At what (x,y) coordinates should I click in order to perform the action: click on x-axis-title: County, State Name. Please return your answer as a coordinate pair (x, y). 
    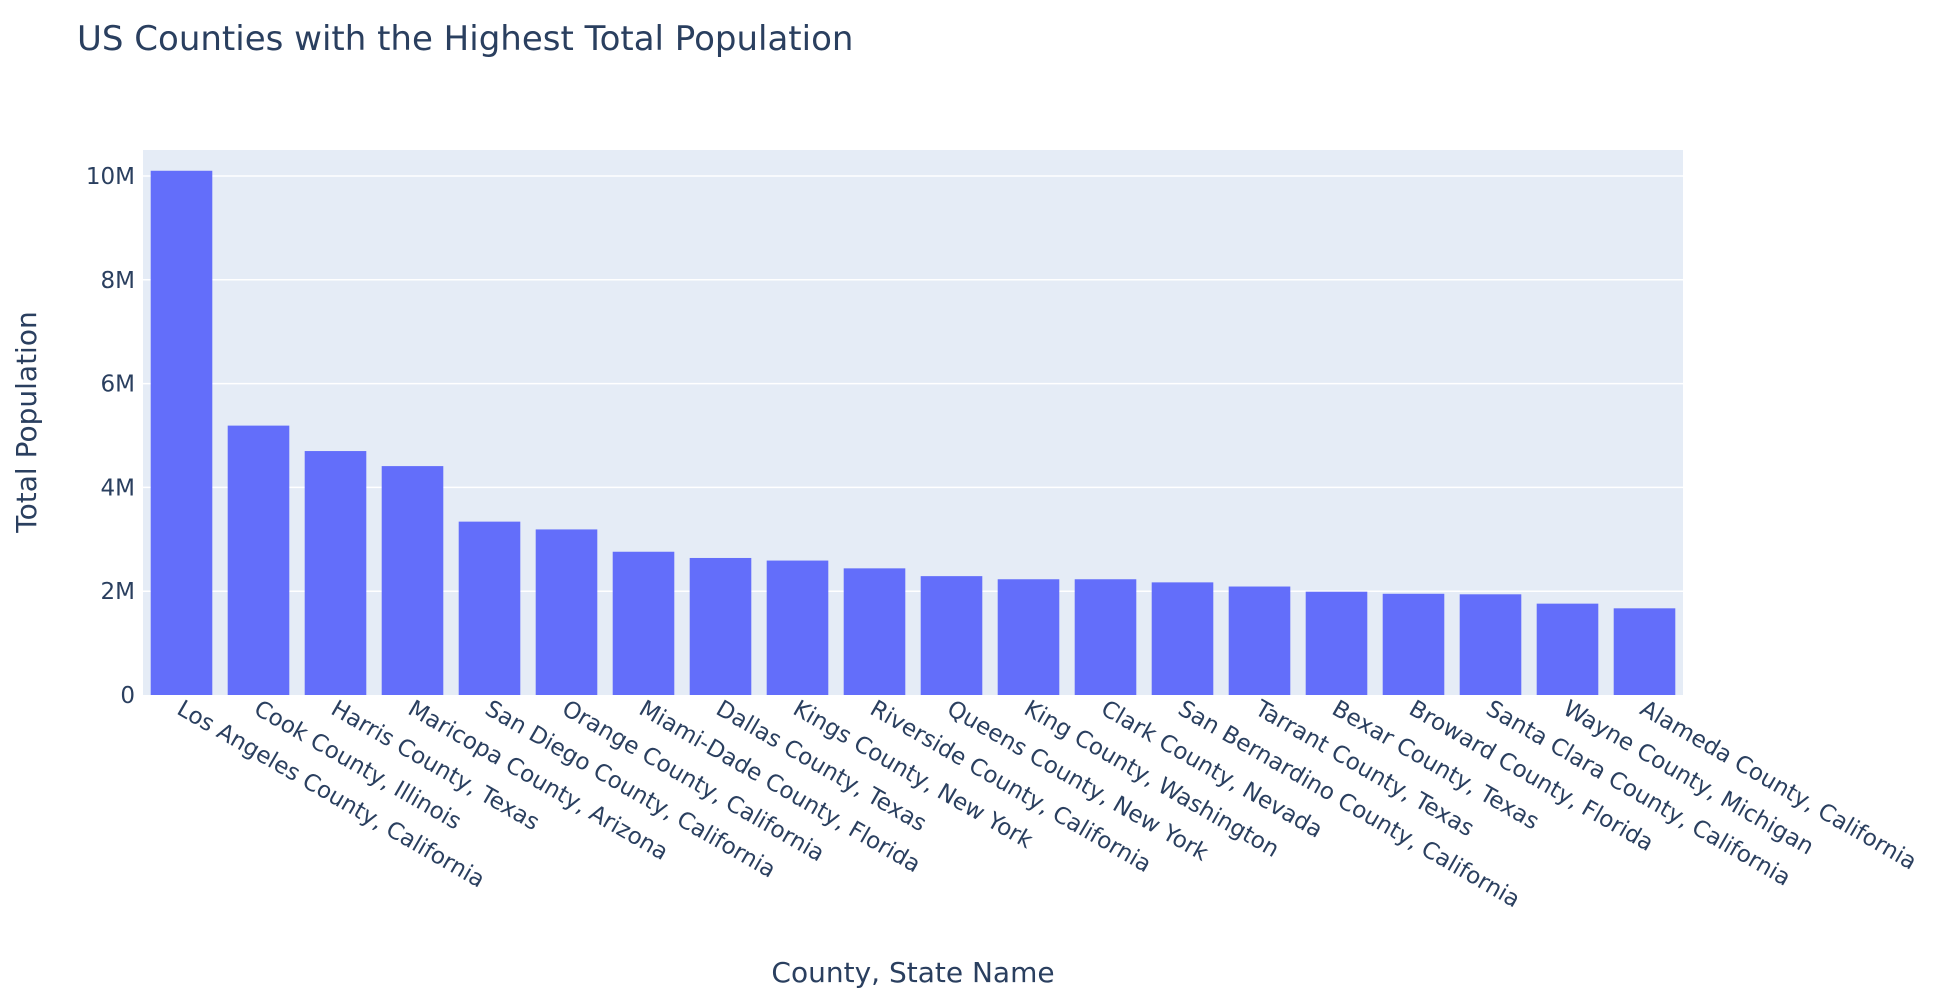
    Looking at the image, I should click on (912, 972).